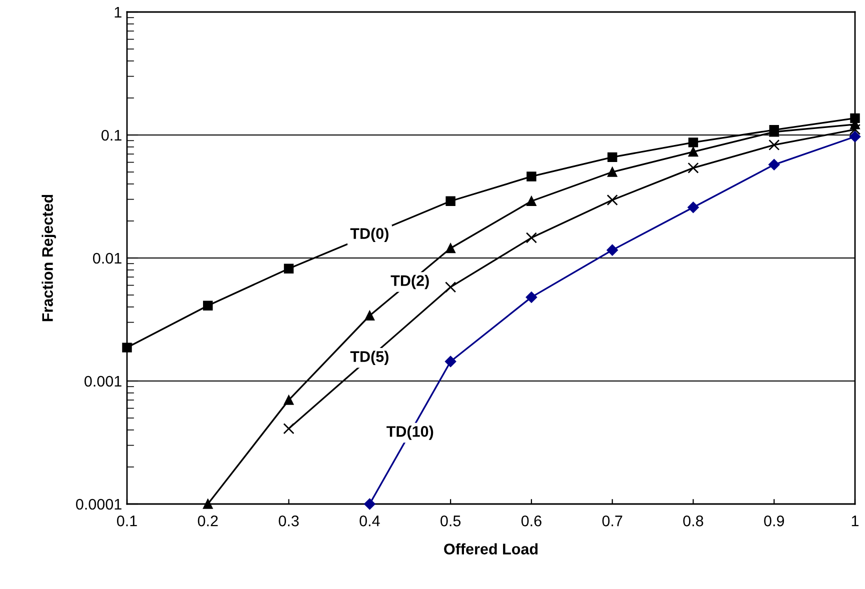 The width and height of the screenshot is (865, 589). What do you see at coordinates (288, 521) in the screenshot?
I see `x-tick-label: 0.3` at bounding box center [288, 521].